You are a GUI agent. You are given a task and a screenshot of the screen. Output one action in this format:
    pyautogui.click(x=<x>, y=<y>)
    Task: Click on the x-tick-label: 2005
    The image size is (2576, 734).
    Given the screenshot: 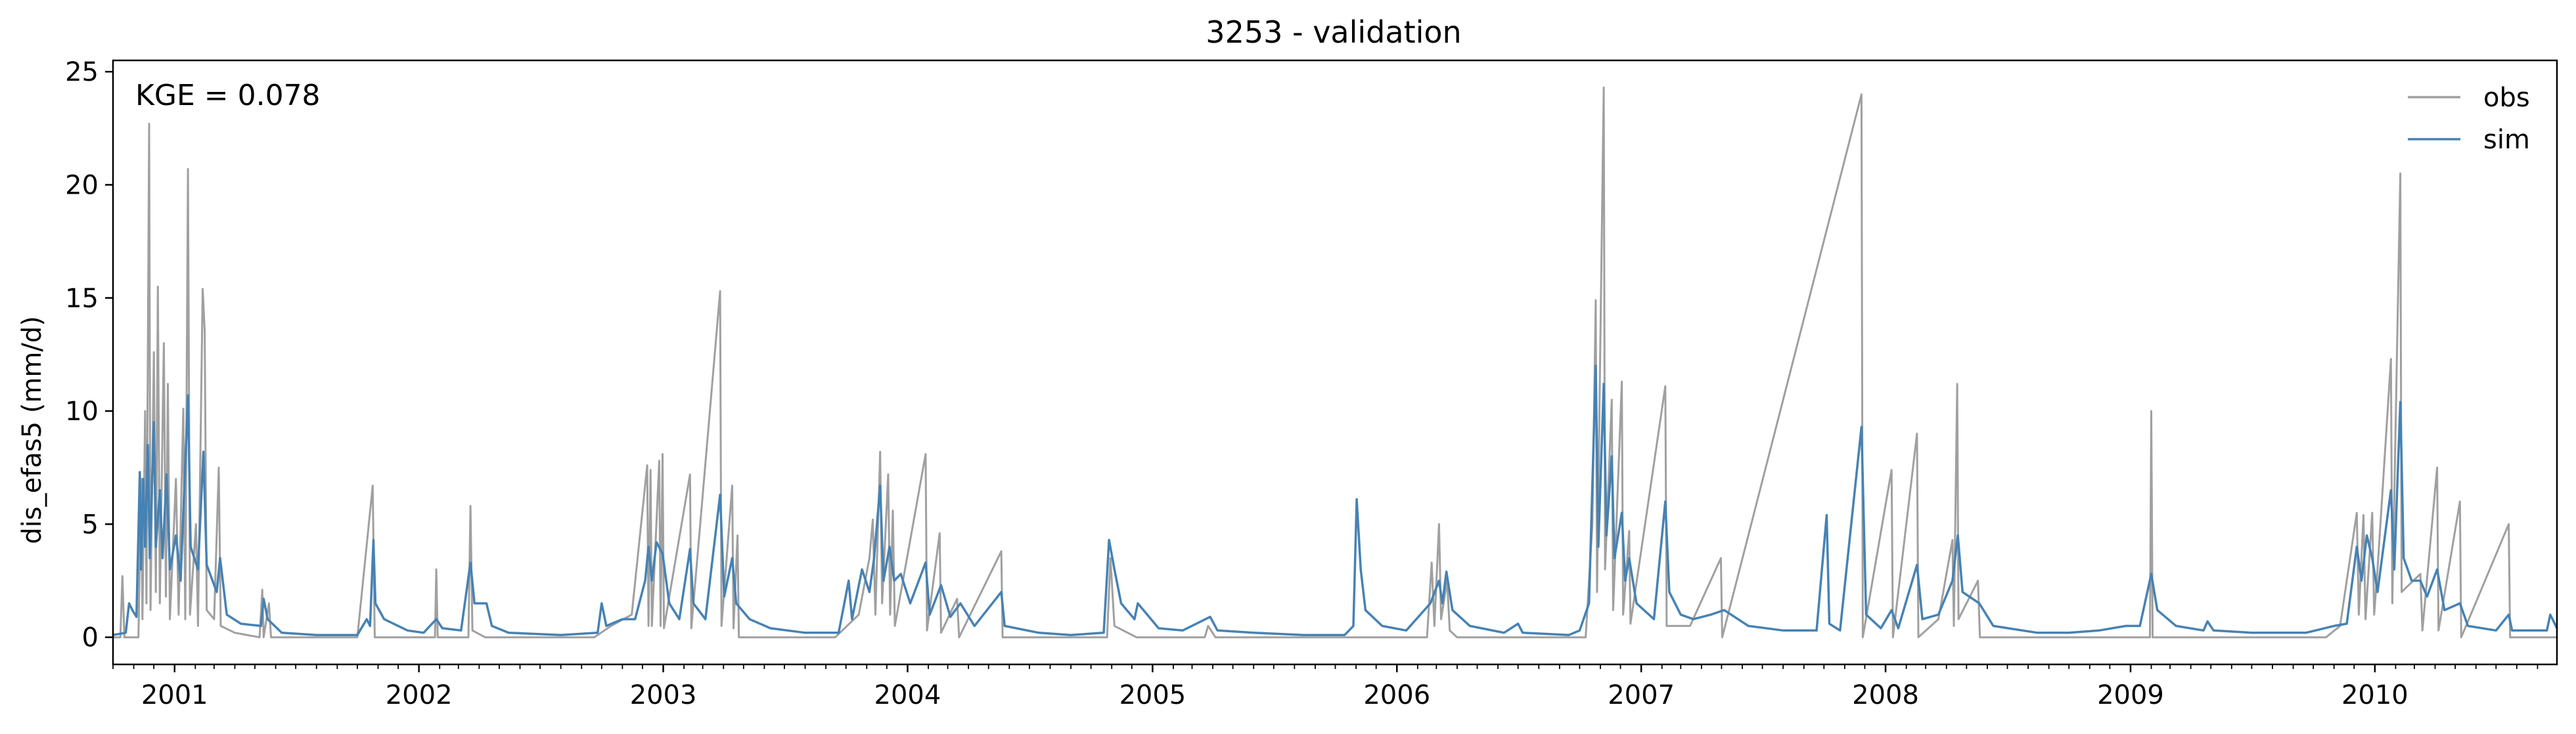 What is the action you would take?
    pyautogui.click(x=1152, y=695)
    